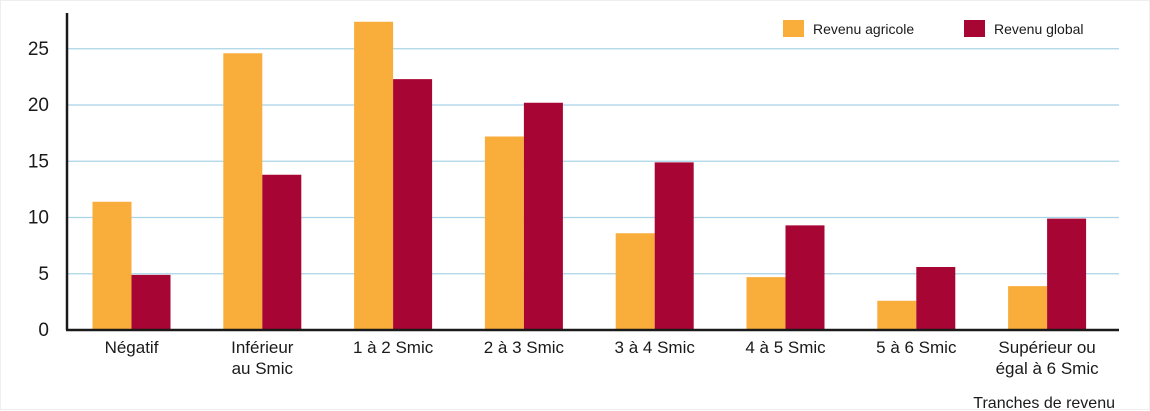 The image size is (1150, 411). Describe the element at coordinates (863, 29) in the screenshot. I see `legend-label: Revenu agricole` at that location.